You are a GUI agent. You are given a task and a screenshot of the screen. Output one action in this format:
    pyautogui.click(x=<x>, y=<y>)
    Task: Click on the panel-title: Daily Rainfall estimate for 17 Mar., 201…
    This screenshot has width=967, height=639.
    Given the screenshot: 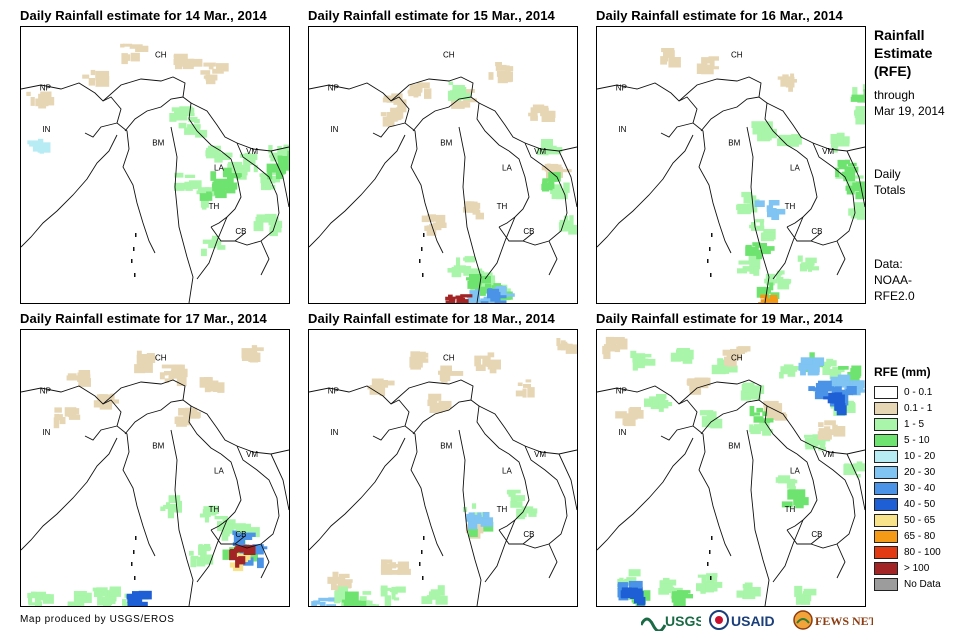 What is the action you would take?
    pyautogui.click(x=143, y=318)
    